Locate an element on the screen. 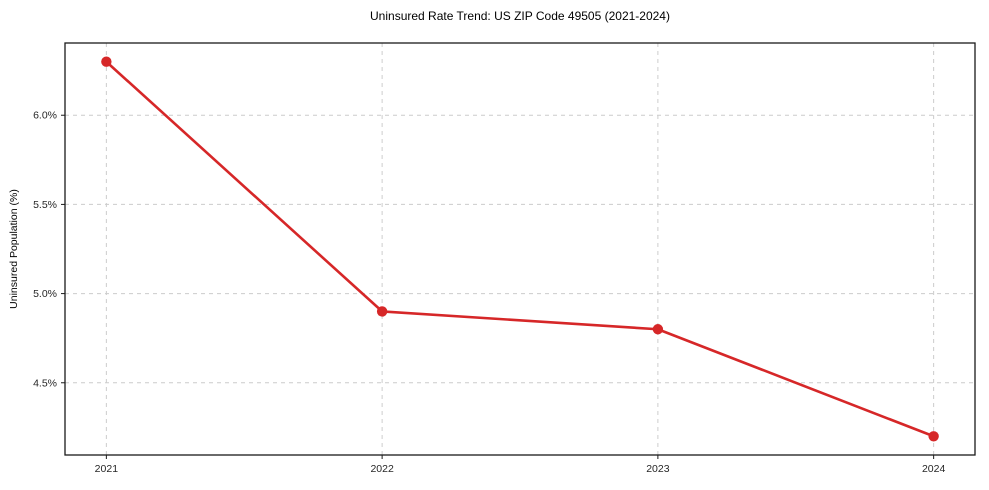 This screenshot has height=490, width=989. x-tick-label: 2021 is located at coordinates (107, 469).